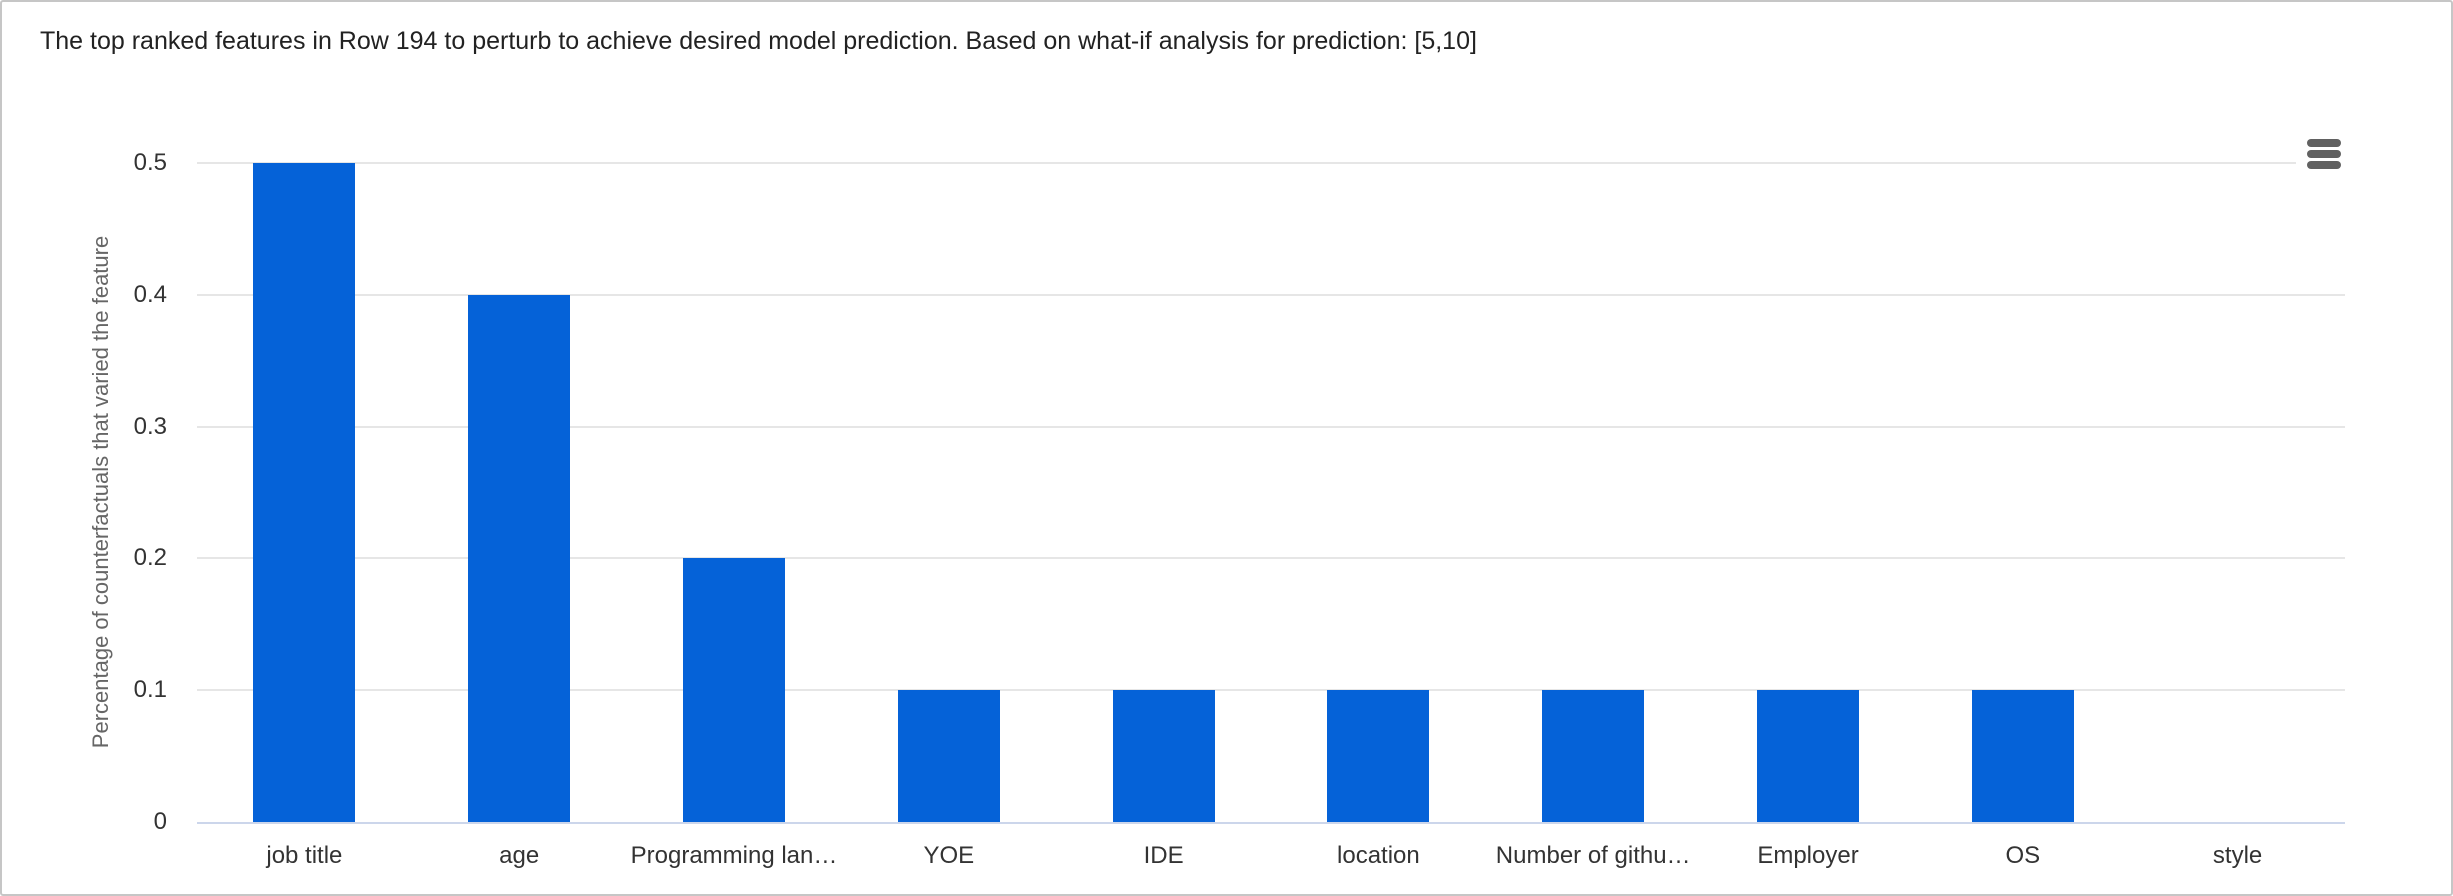 This screenshot has width=2453, height=896. Describe the element at coordinates (150, 426) in the screenshot. I see `y-tick-label: 0.3` at that location.